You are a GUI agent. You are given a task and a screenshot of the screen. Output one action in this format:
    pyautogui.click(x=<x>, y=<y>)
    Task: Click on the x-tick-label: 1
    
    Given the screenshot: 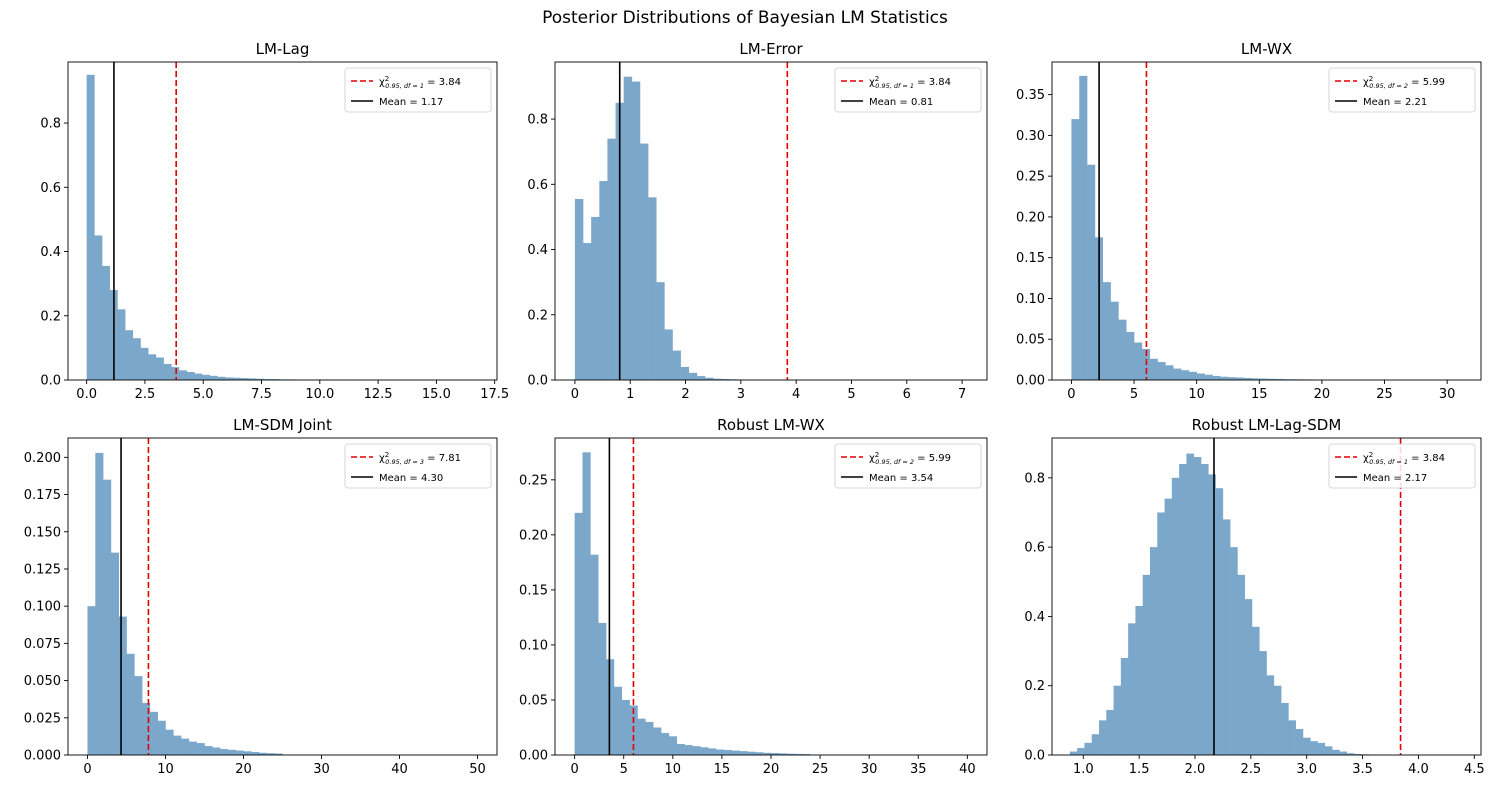 What is the action you would take?
    pyautogui.click(x=630, y=394)
    